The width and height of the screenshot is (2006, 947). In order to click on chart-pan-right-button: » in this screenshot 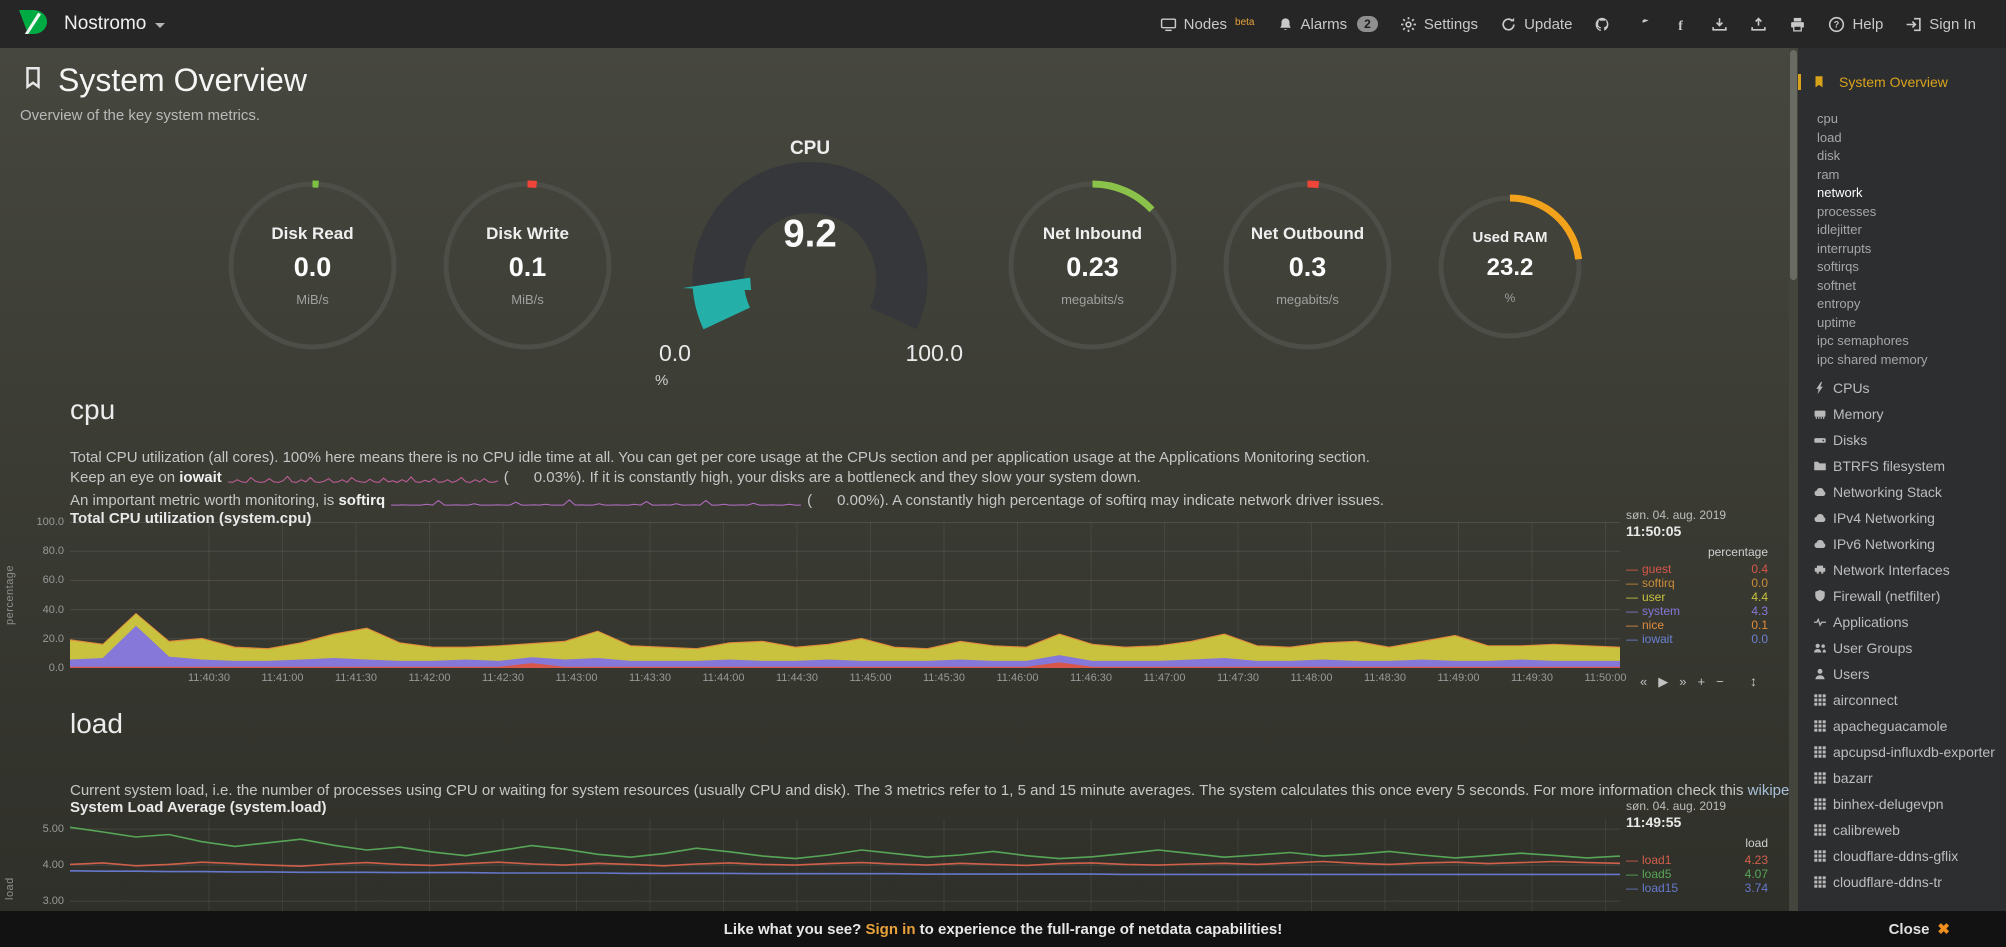, I will do `click(1683, 681)`.